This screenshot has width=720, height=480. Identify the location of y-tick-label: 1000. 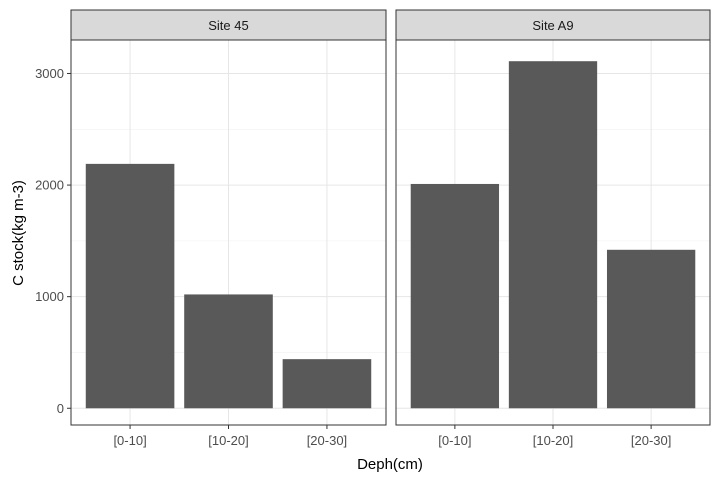
(49, 296).